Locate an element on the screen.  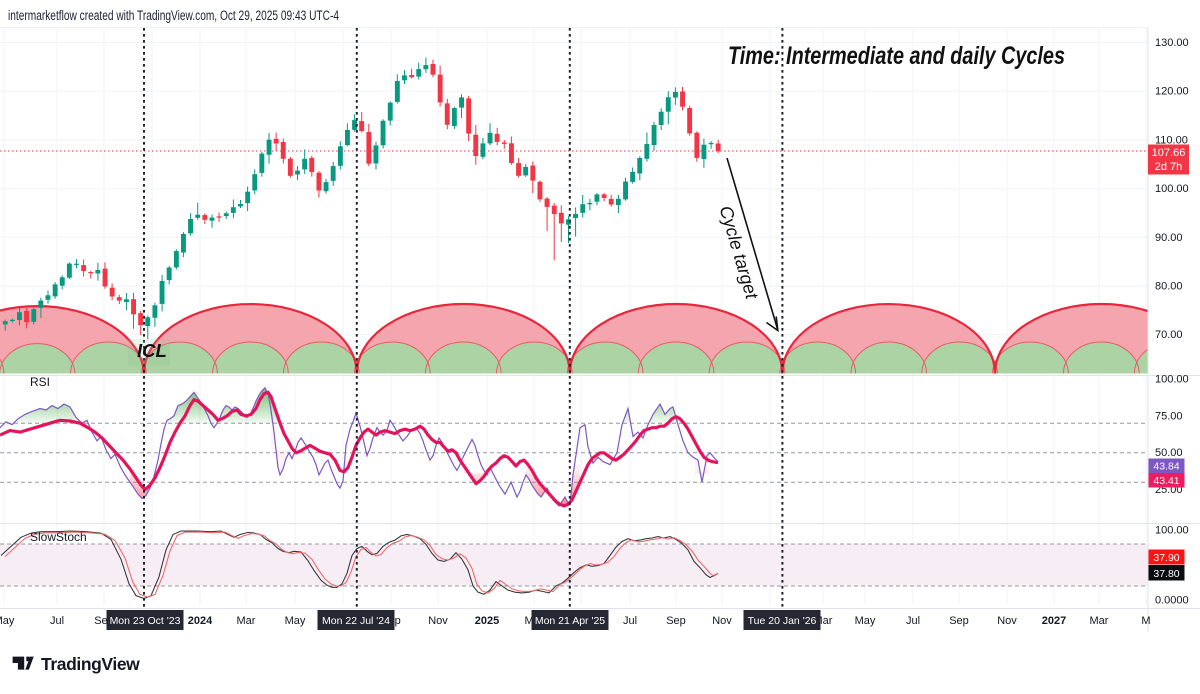
svg-text: TradingView is located at coordinates (90, 664).